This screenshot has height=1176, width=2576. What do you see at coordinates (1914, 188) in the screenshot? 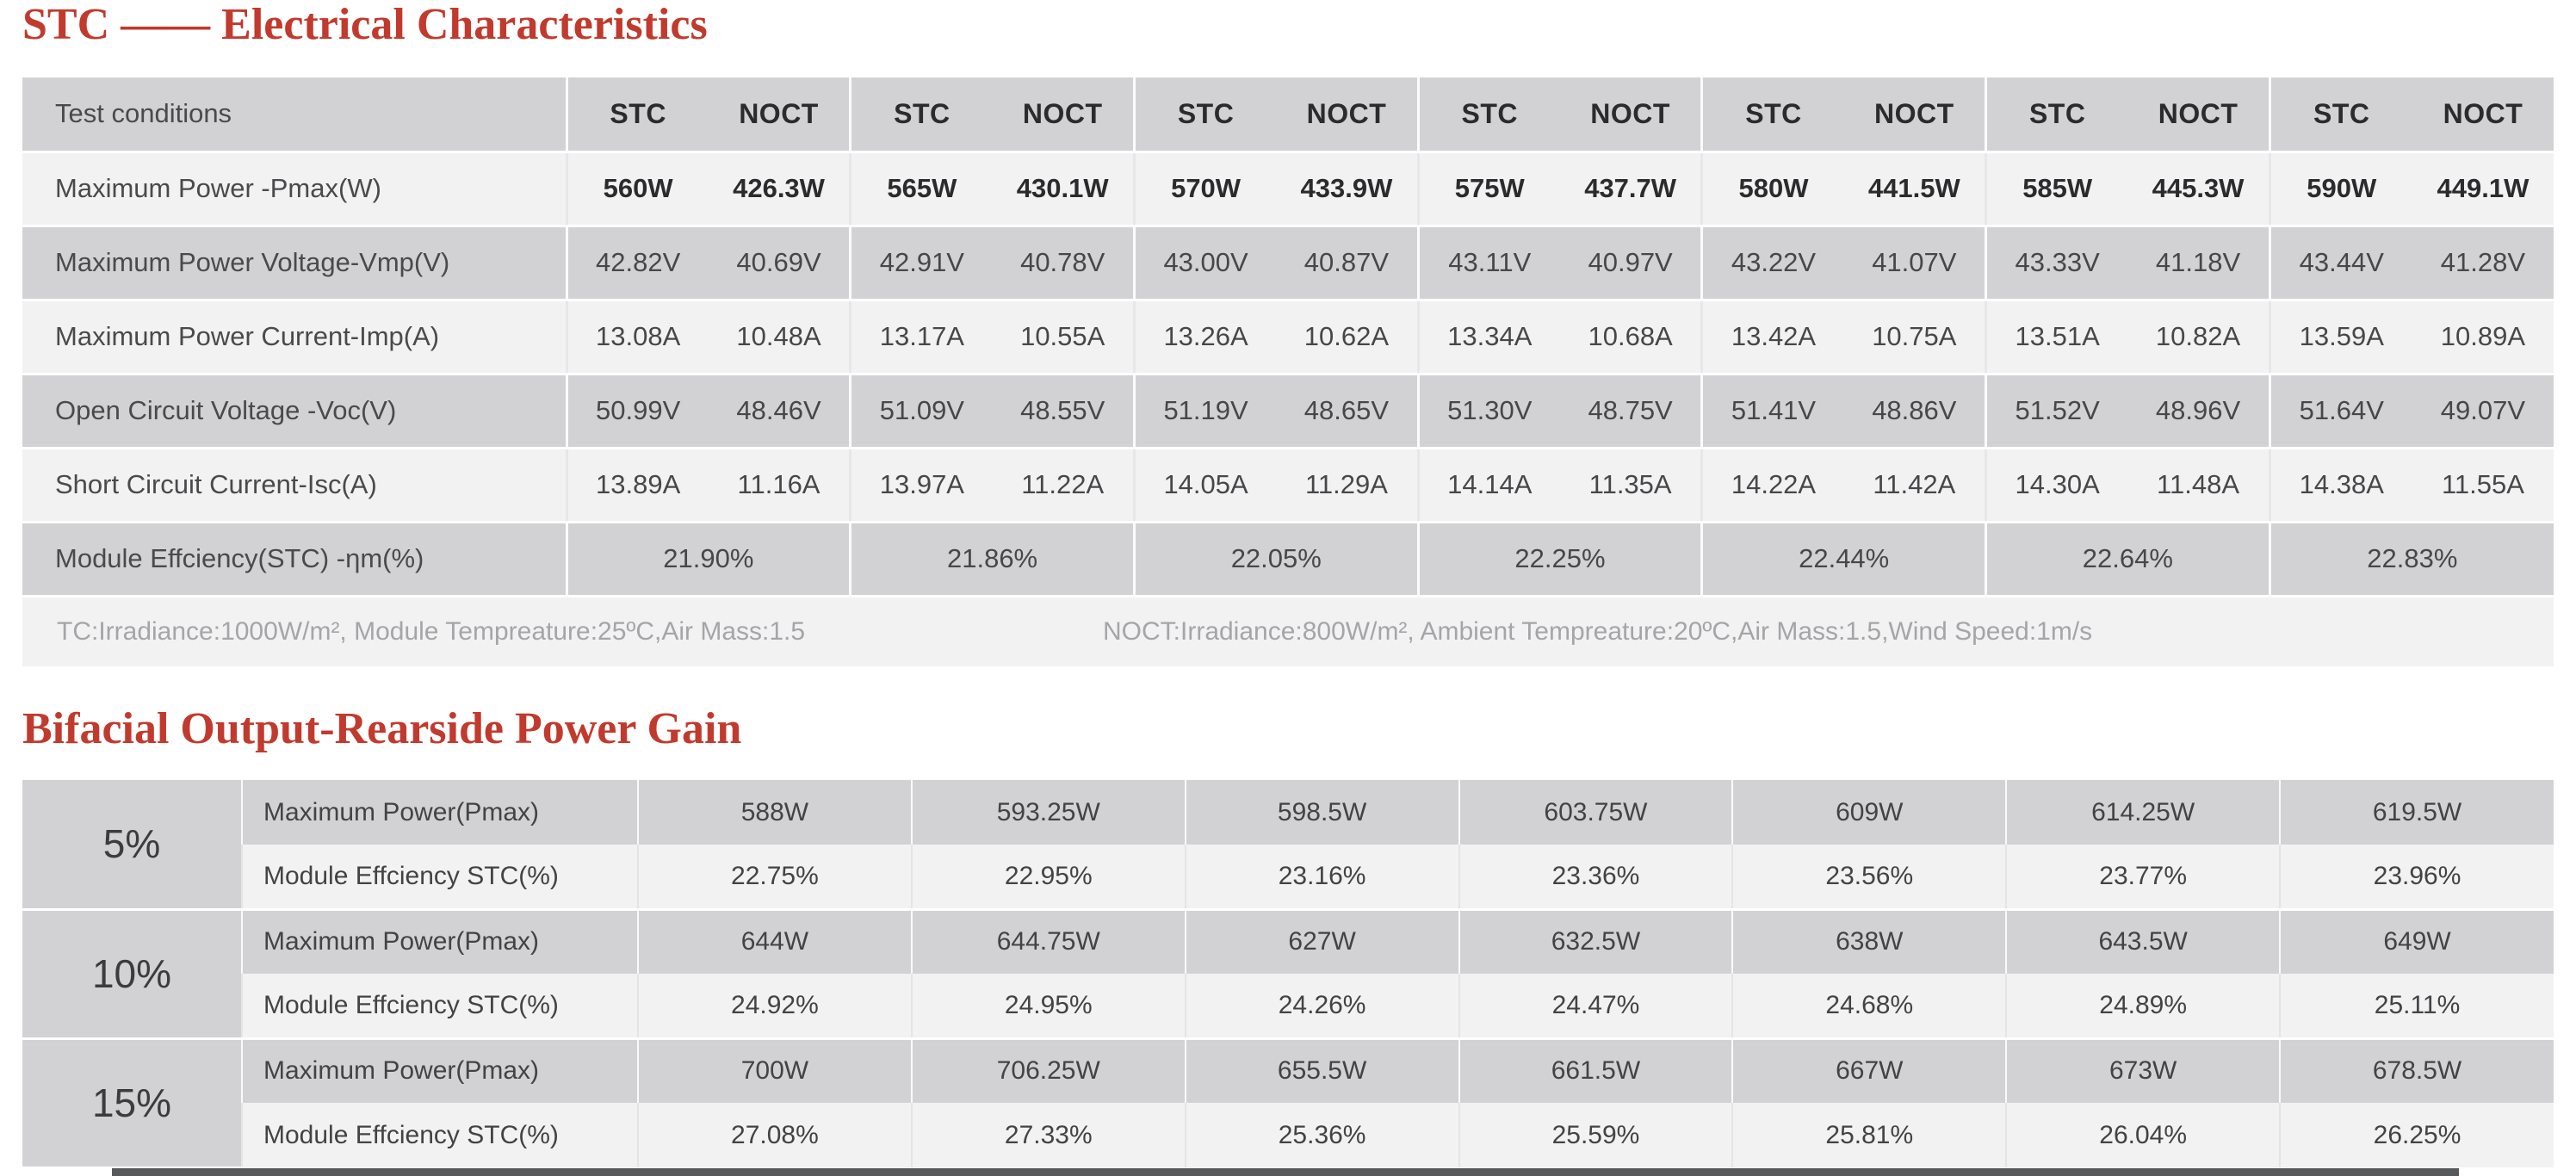
I see `noct-value: 441.5W` at bounding box center [1914, 188].